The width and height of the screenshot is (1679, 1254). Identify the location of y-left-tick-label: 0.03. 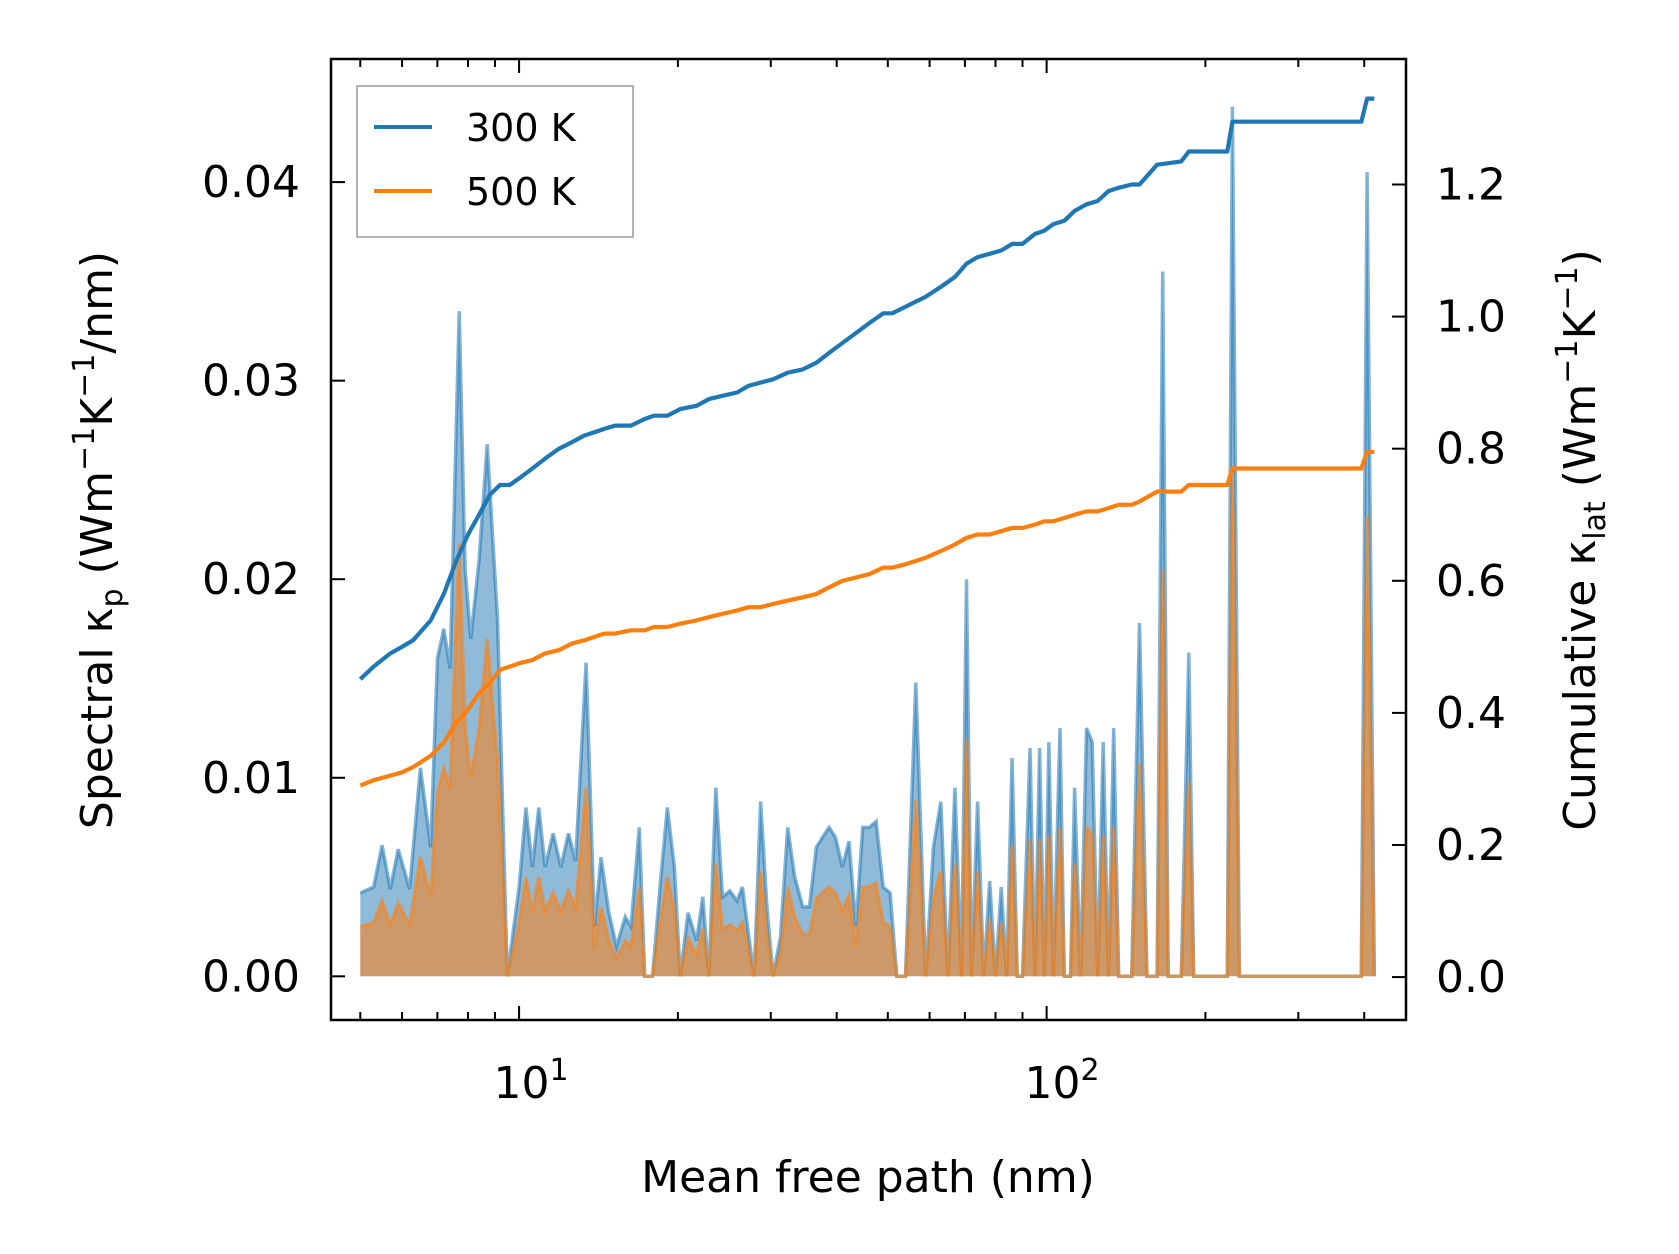
(251, 381).